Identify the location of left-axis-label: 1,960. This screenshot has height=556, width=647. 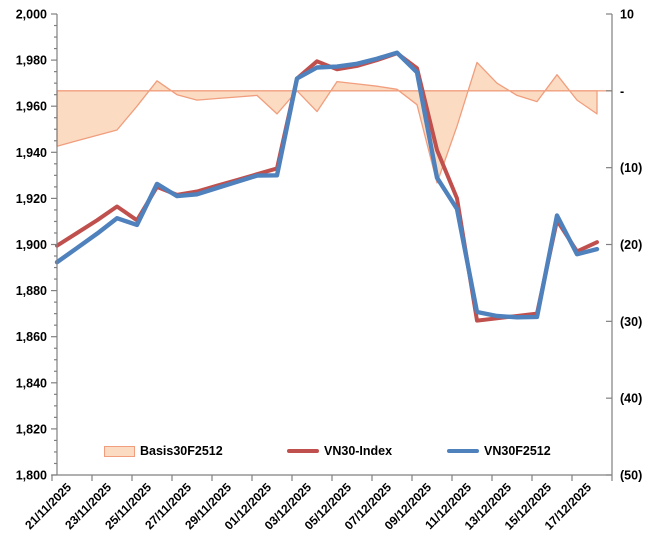
(31, 107).